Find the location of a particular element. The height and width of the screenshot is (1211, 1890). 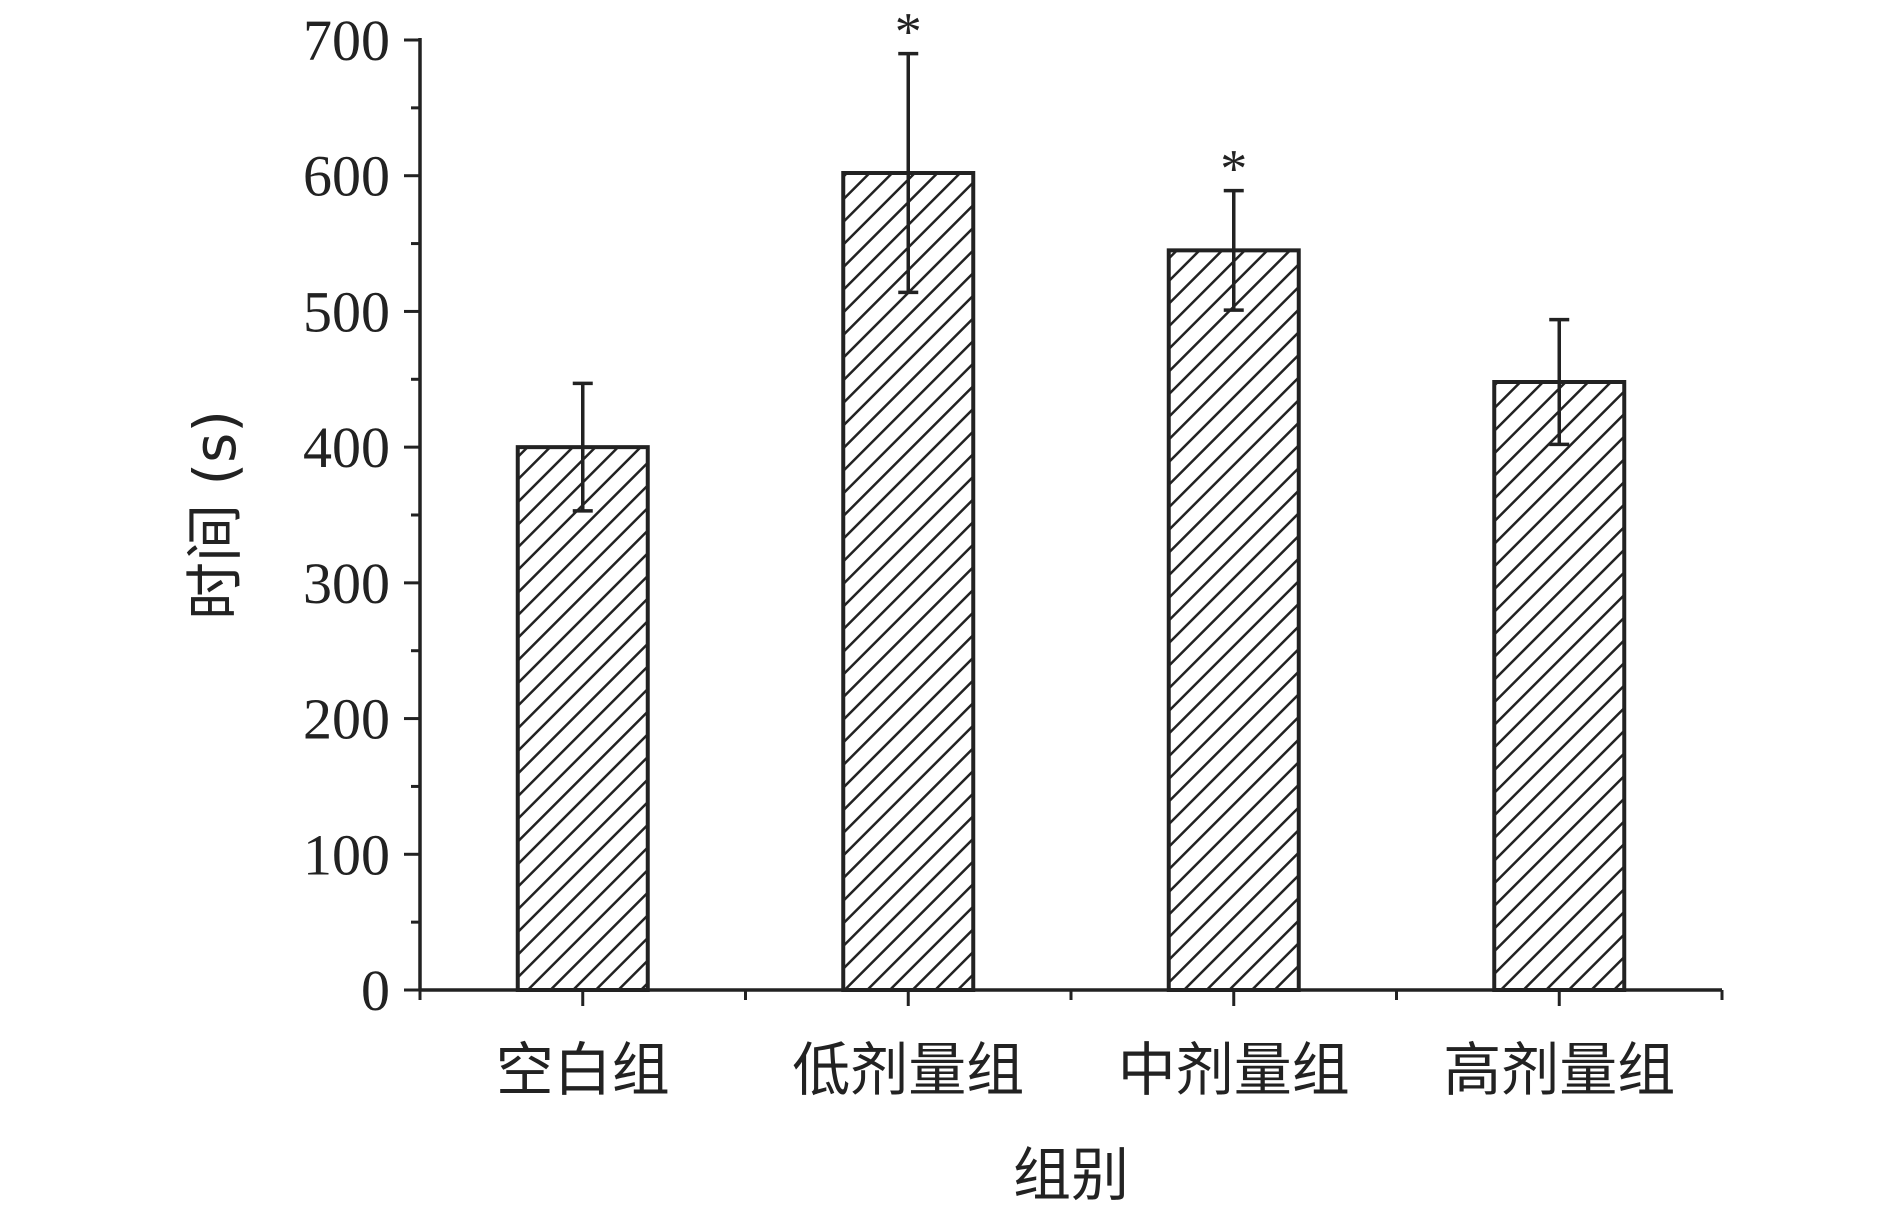

y-tick-label: 700 is located at coordinates (346, 40).